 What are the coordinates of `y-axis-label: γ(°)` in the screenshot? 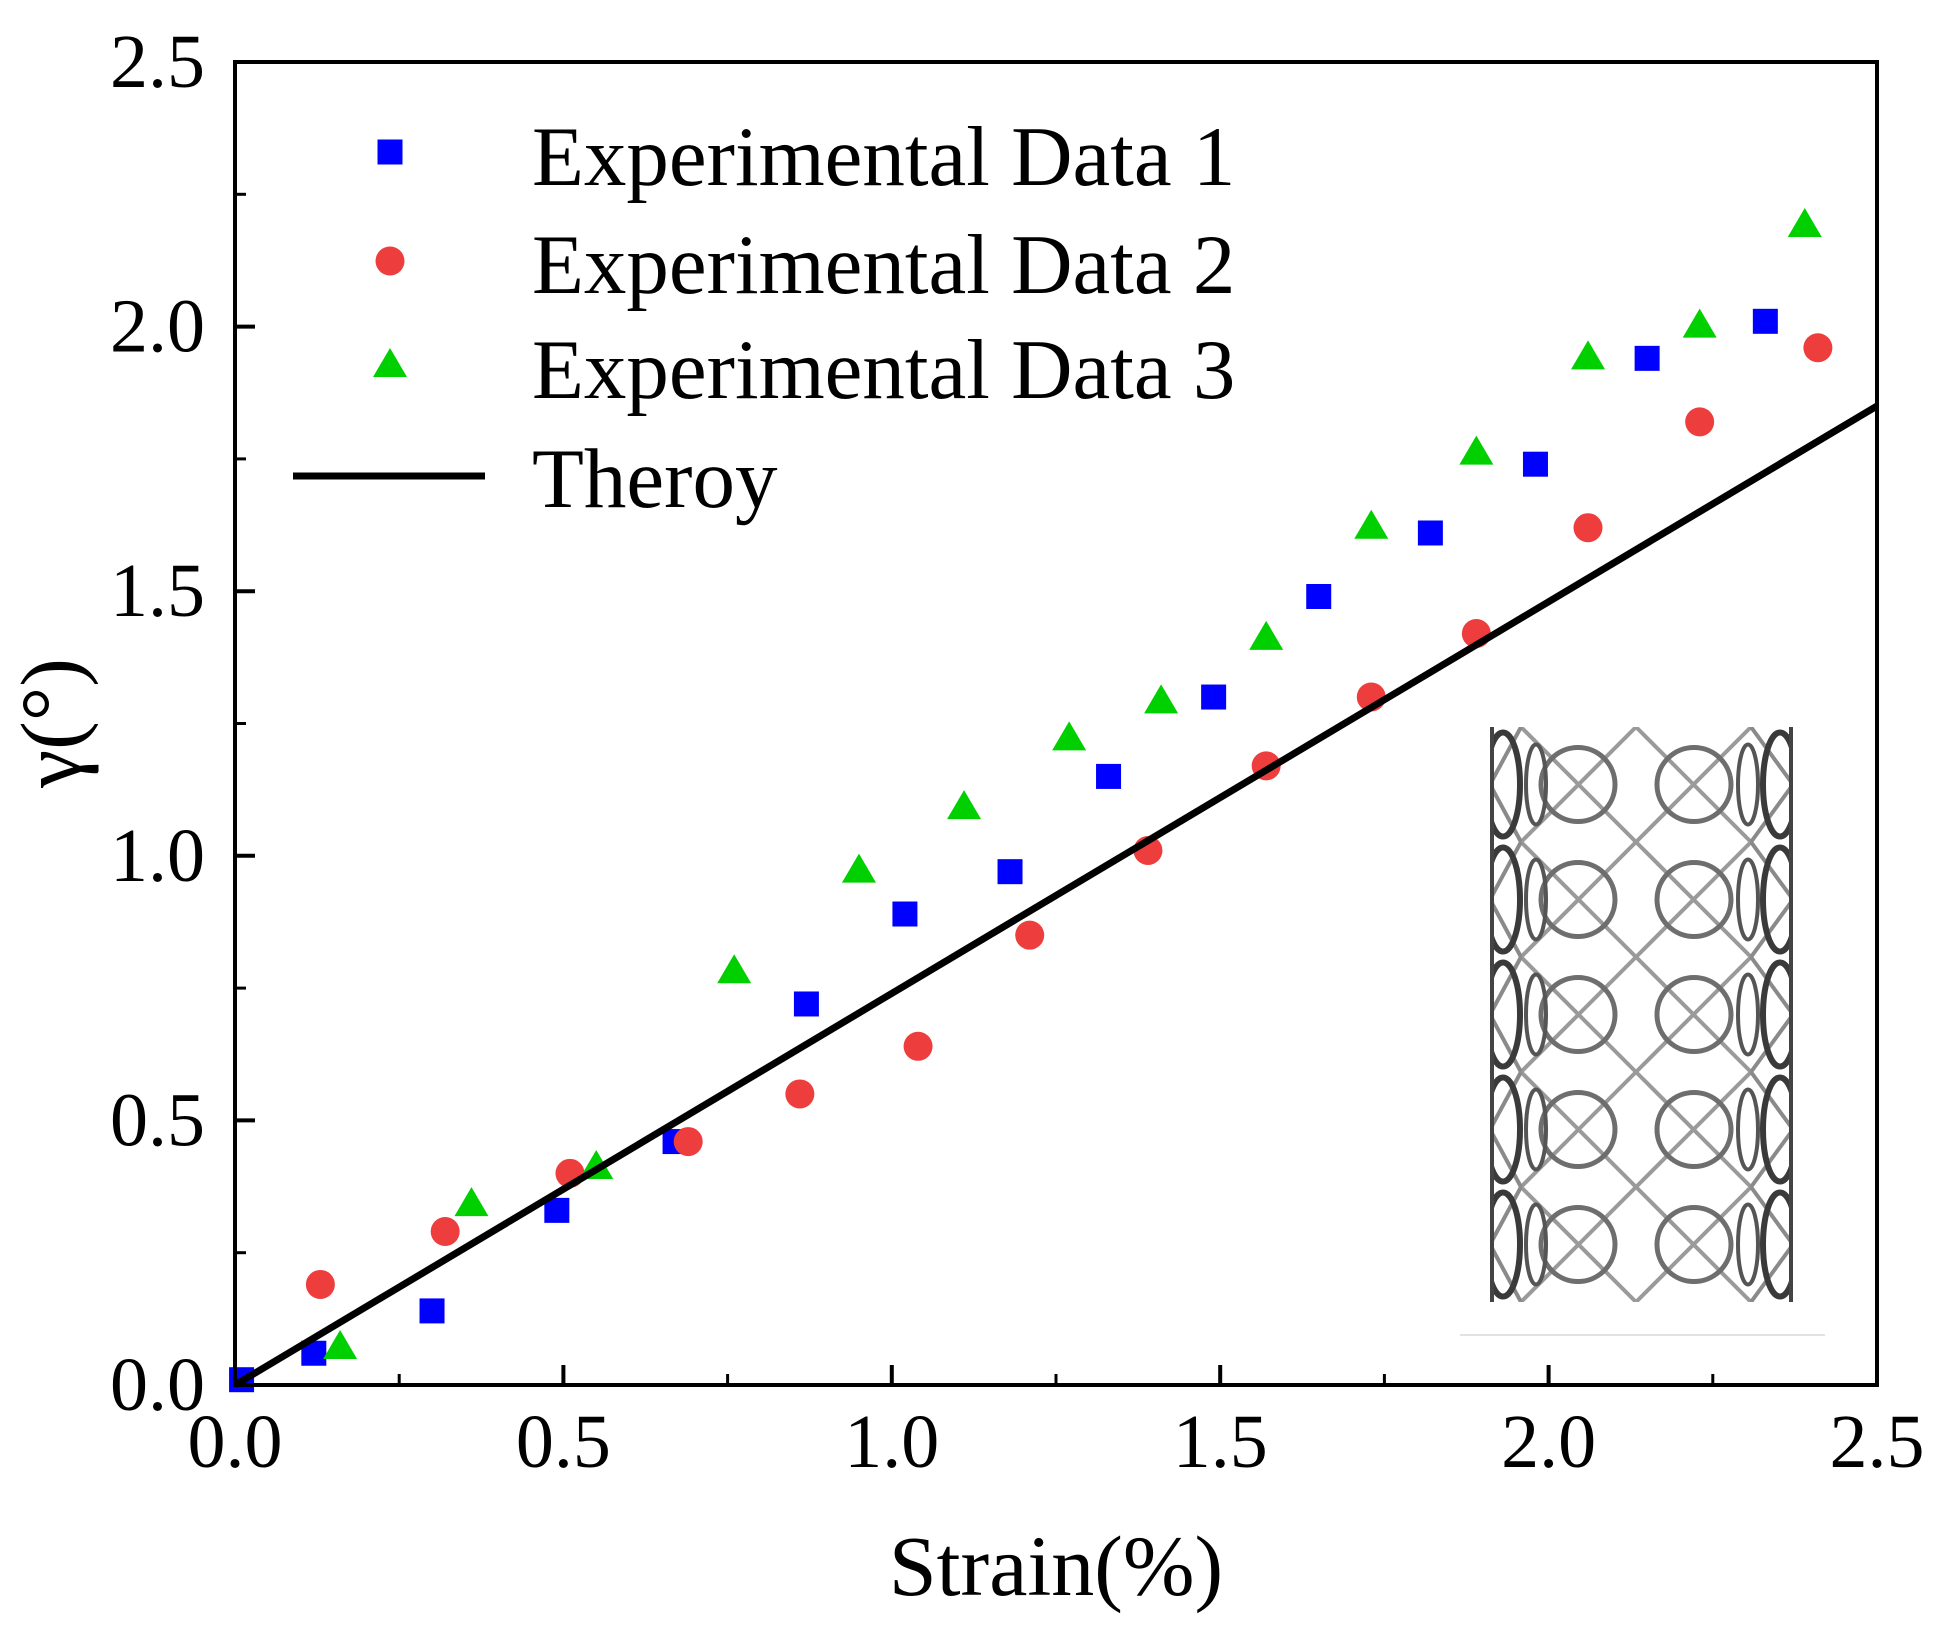 It's located at (51, 723).